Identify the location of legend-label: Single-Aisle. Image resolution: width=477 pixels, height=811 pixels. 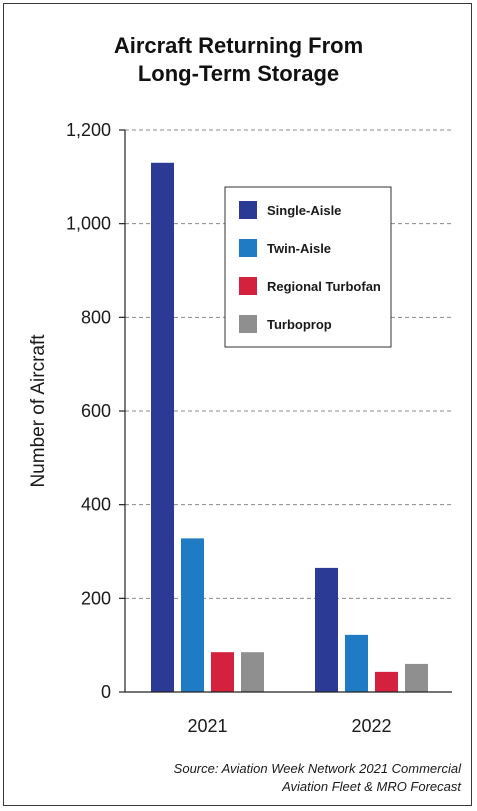
(304, 210).